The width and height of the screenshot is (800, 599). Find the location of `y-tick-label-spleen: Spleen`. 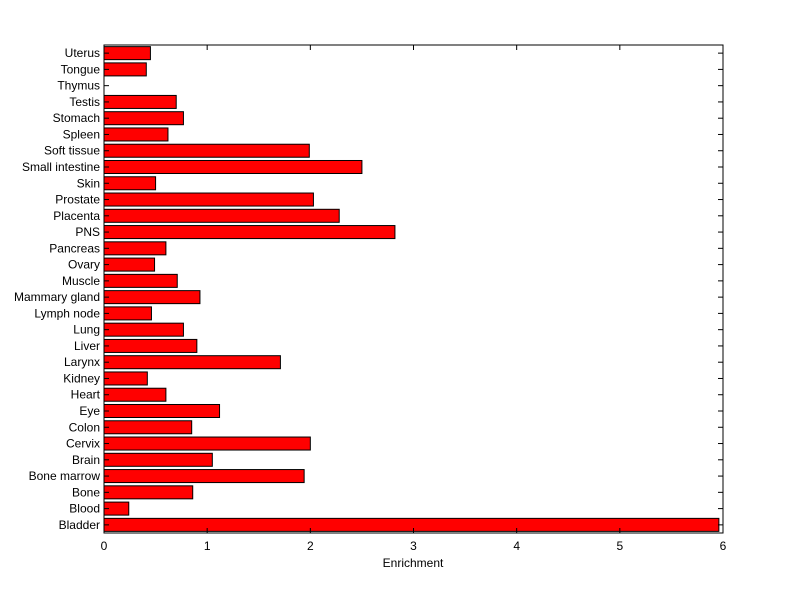

y-tick-label-spleen: Spleen is located at coordinates (81, 134).